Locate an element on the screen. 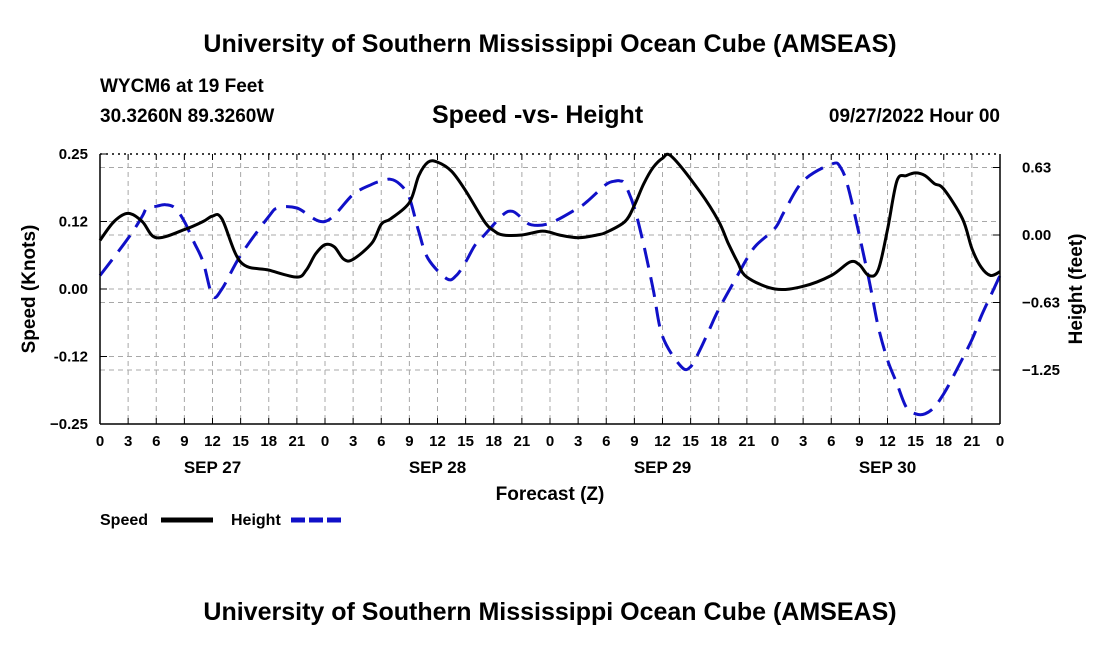  y-tick-label: 0.00 is located at coordinates (73, 289).